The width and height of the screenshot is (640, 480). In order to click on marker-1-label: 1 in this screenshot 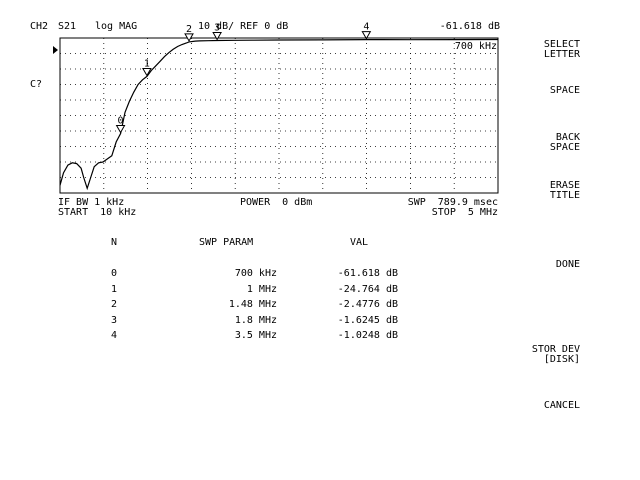, I will do `click(147, 63)`.